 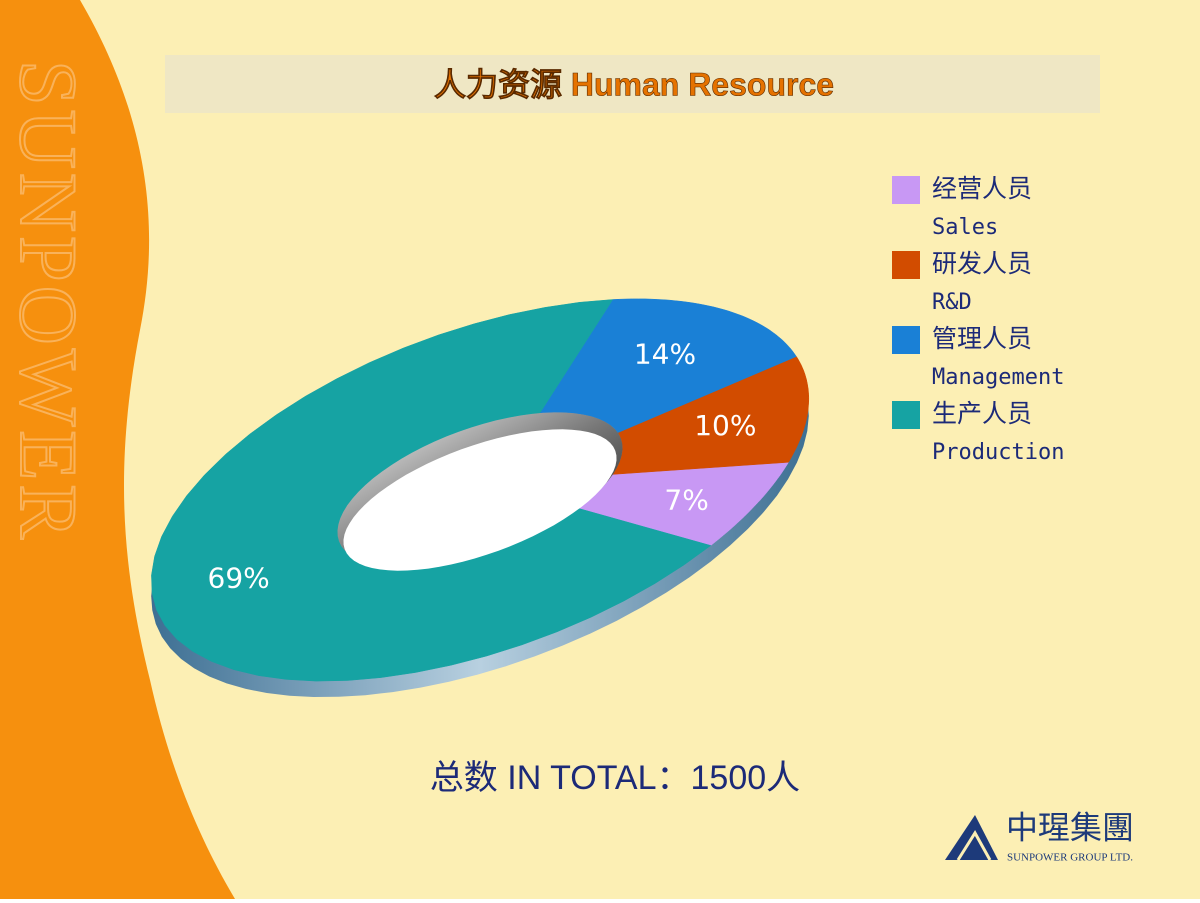 What do you see at coordinates (725, 425) in the screenshot?
I see `value-label: 10%` at bounding box center [725, 425].